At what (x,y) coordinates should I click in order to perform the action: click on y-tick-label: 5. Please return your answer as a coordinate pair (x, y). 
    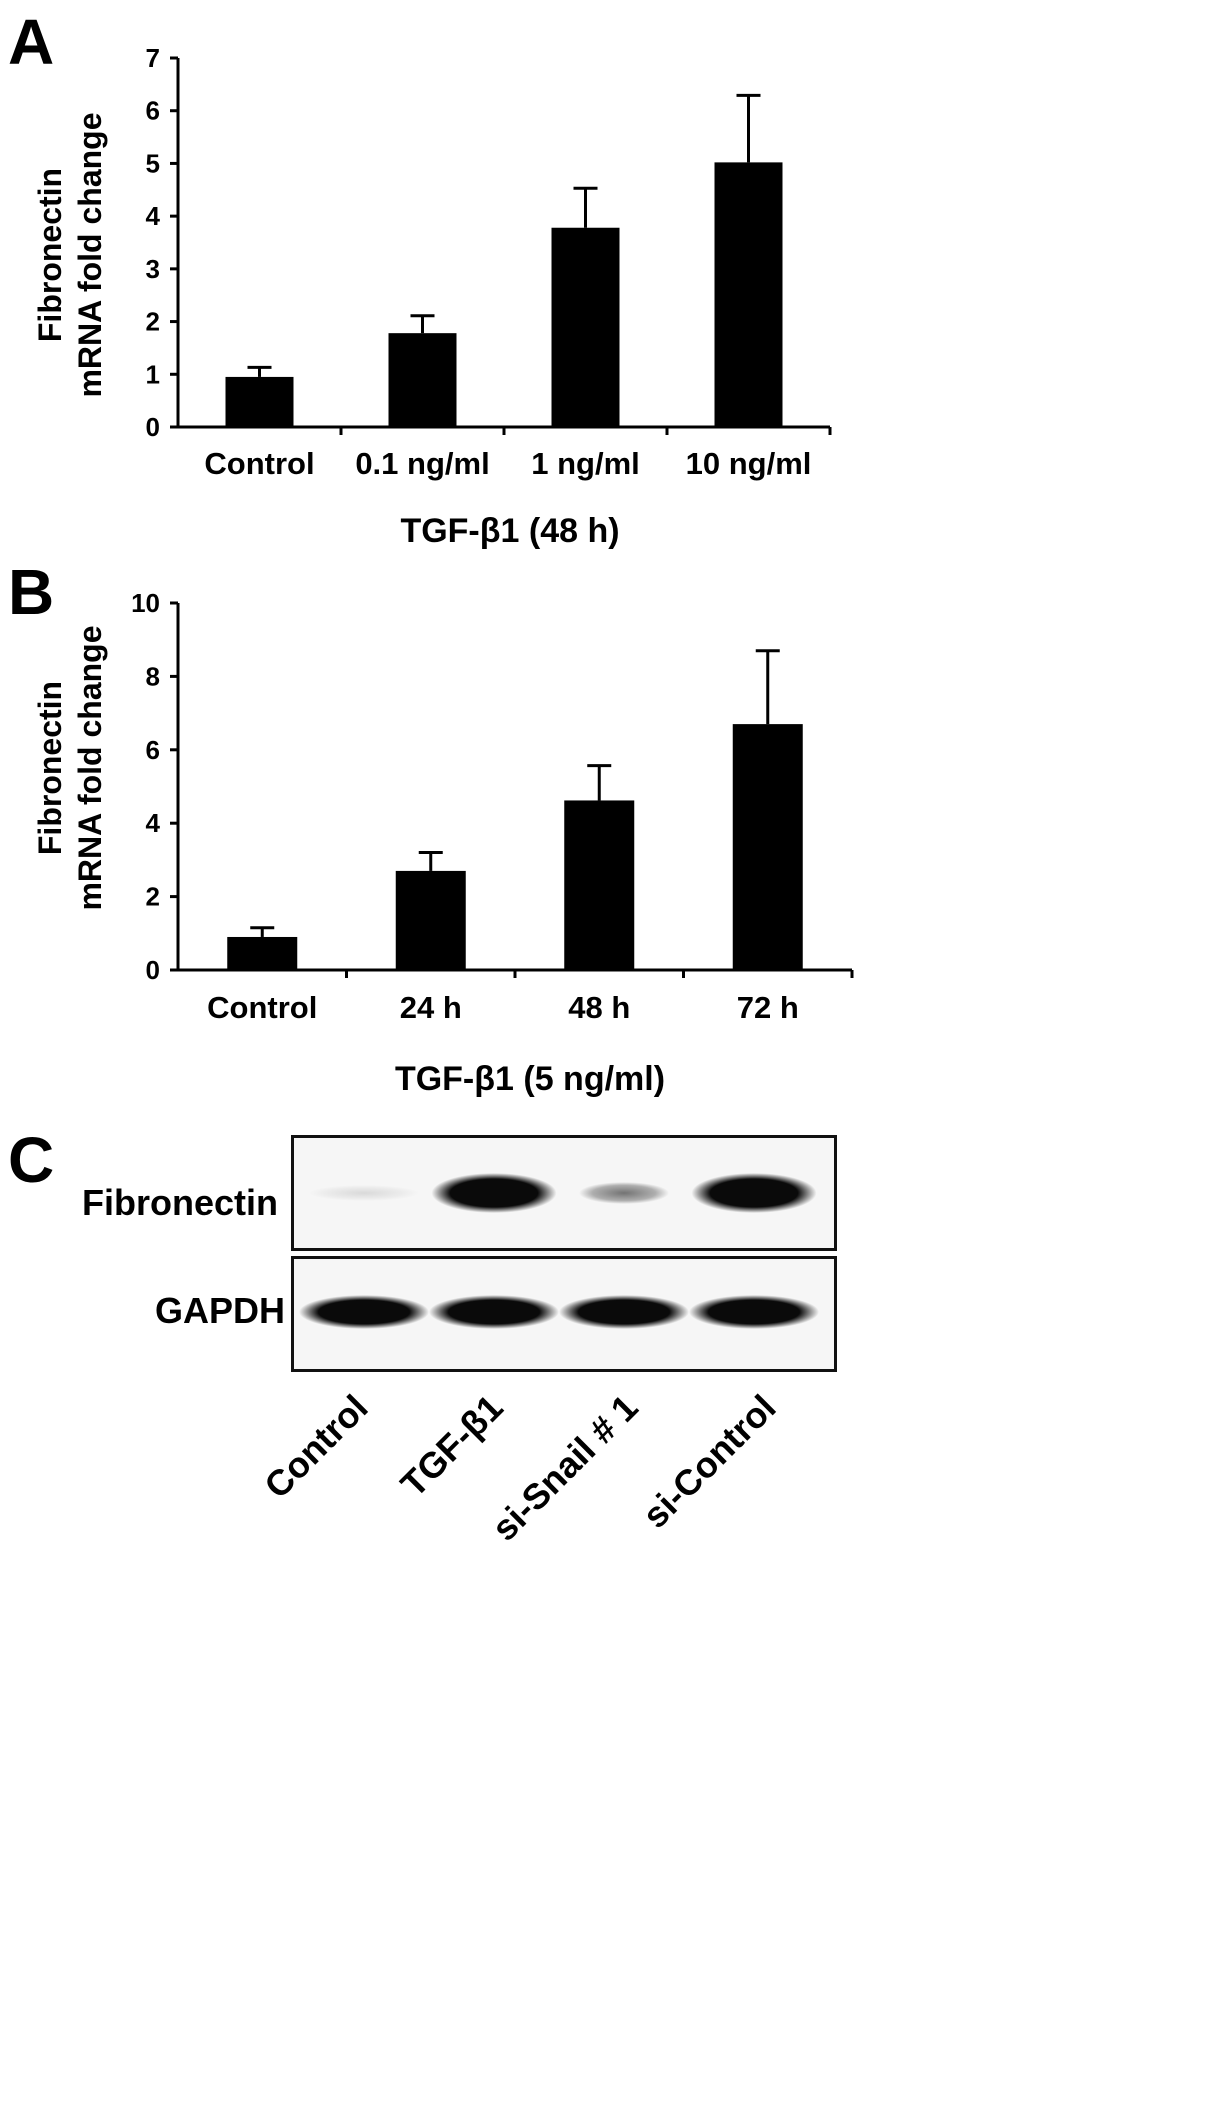
    Looking at the image, I should click on (153, 163).